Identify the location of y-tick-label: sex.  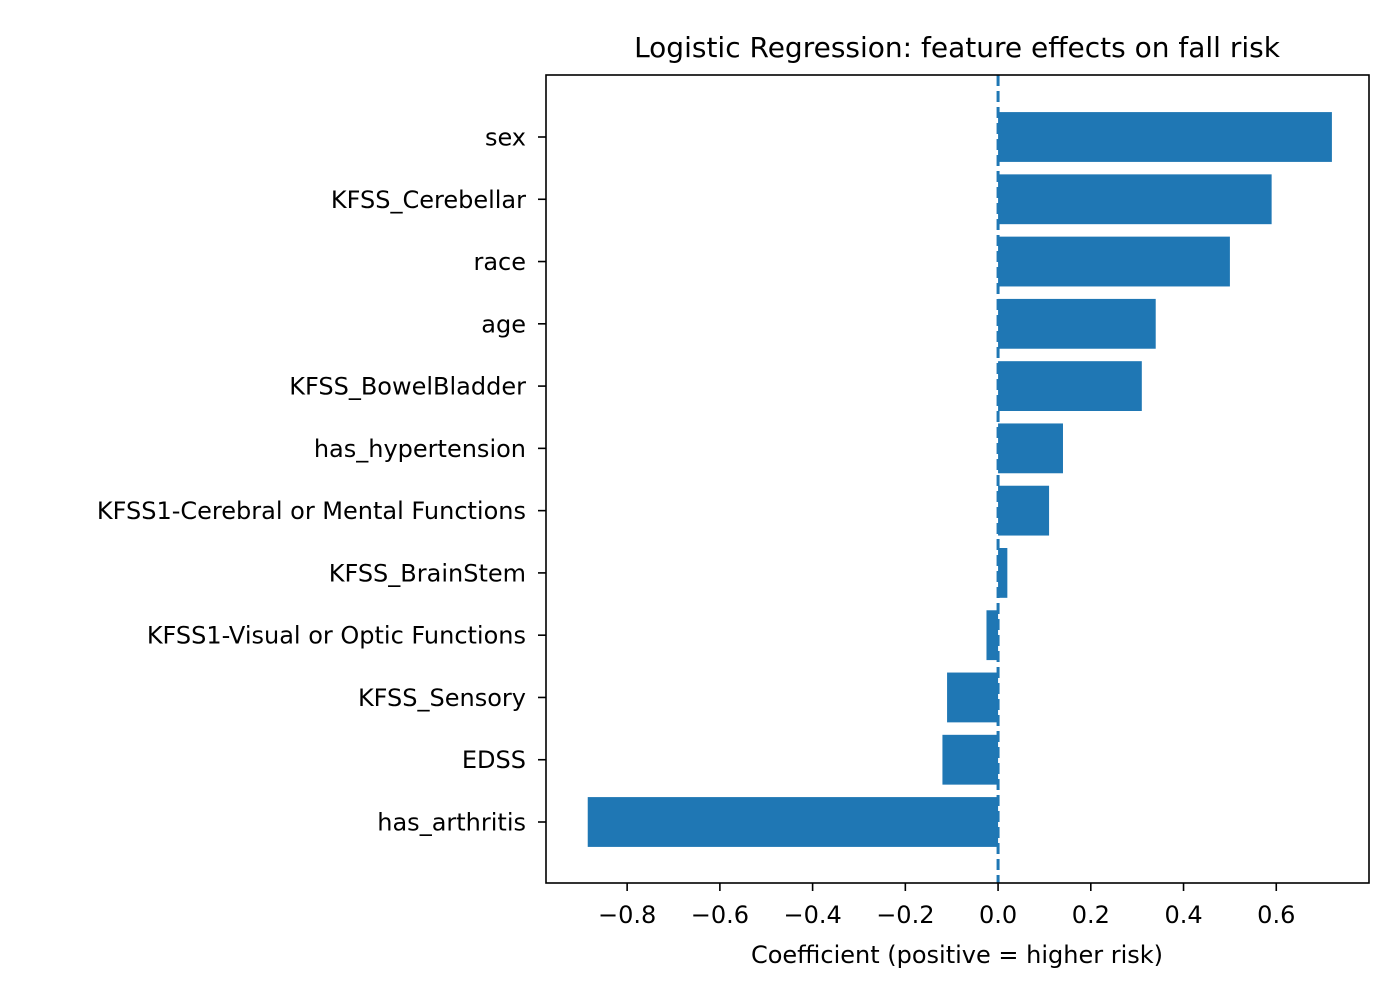
(505, 138).